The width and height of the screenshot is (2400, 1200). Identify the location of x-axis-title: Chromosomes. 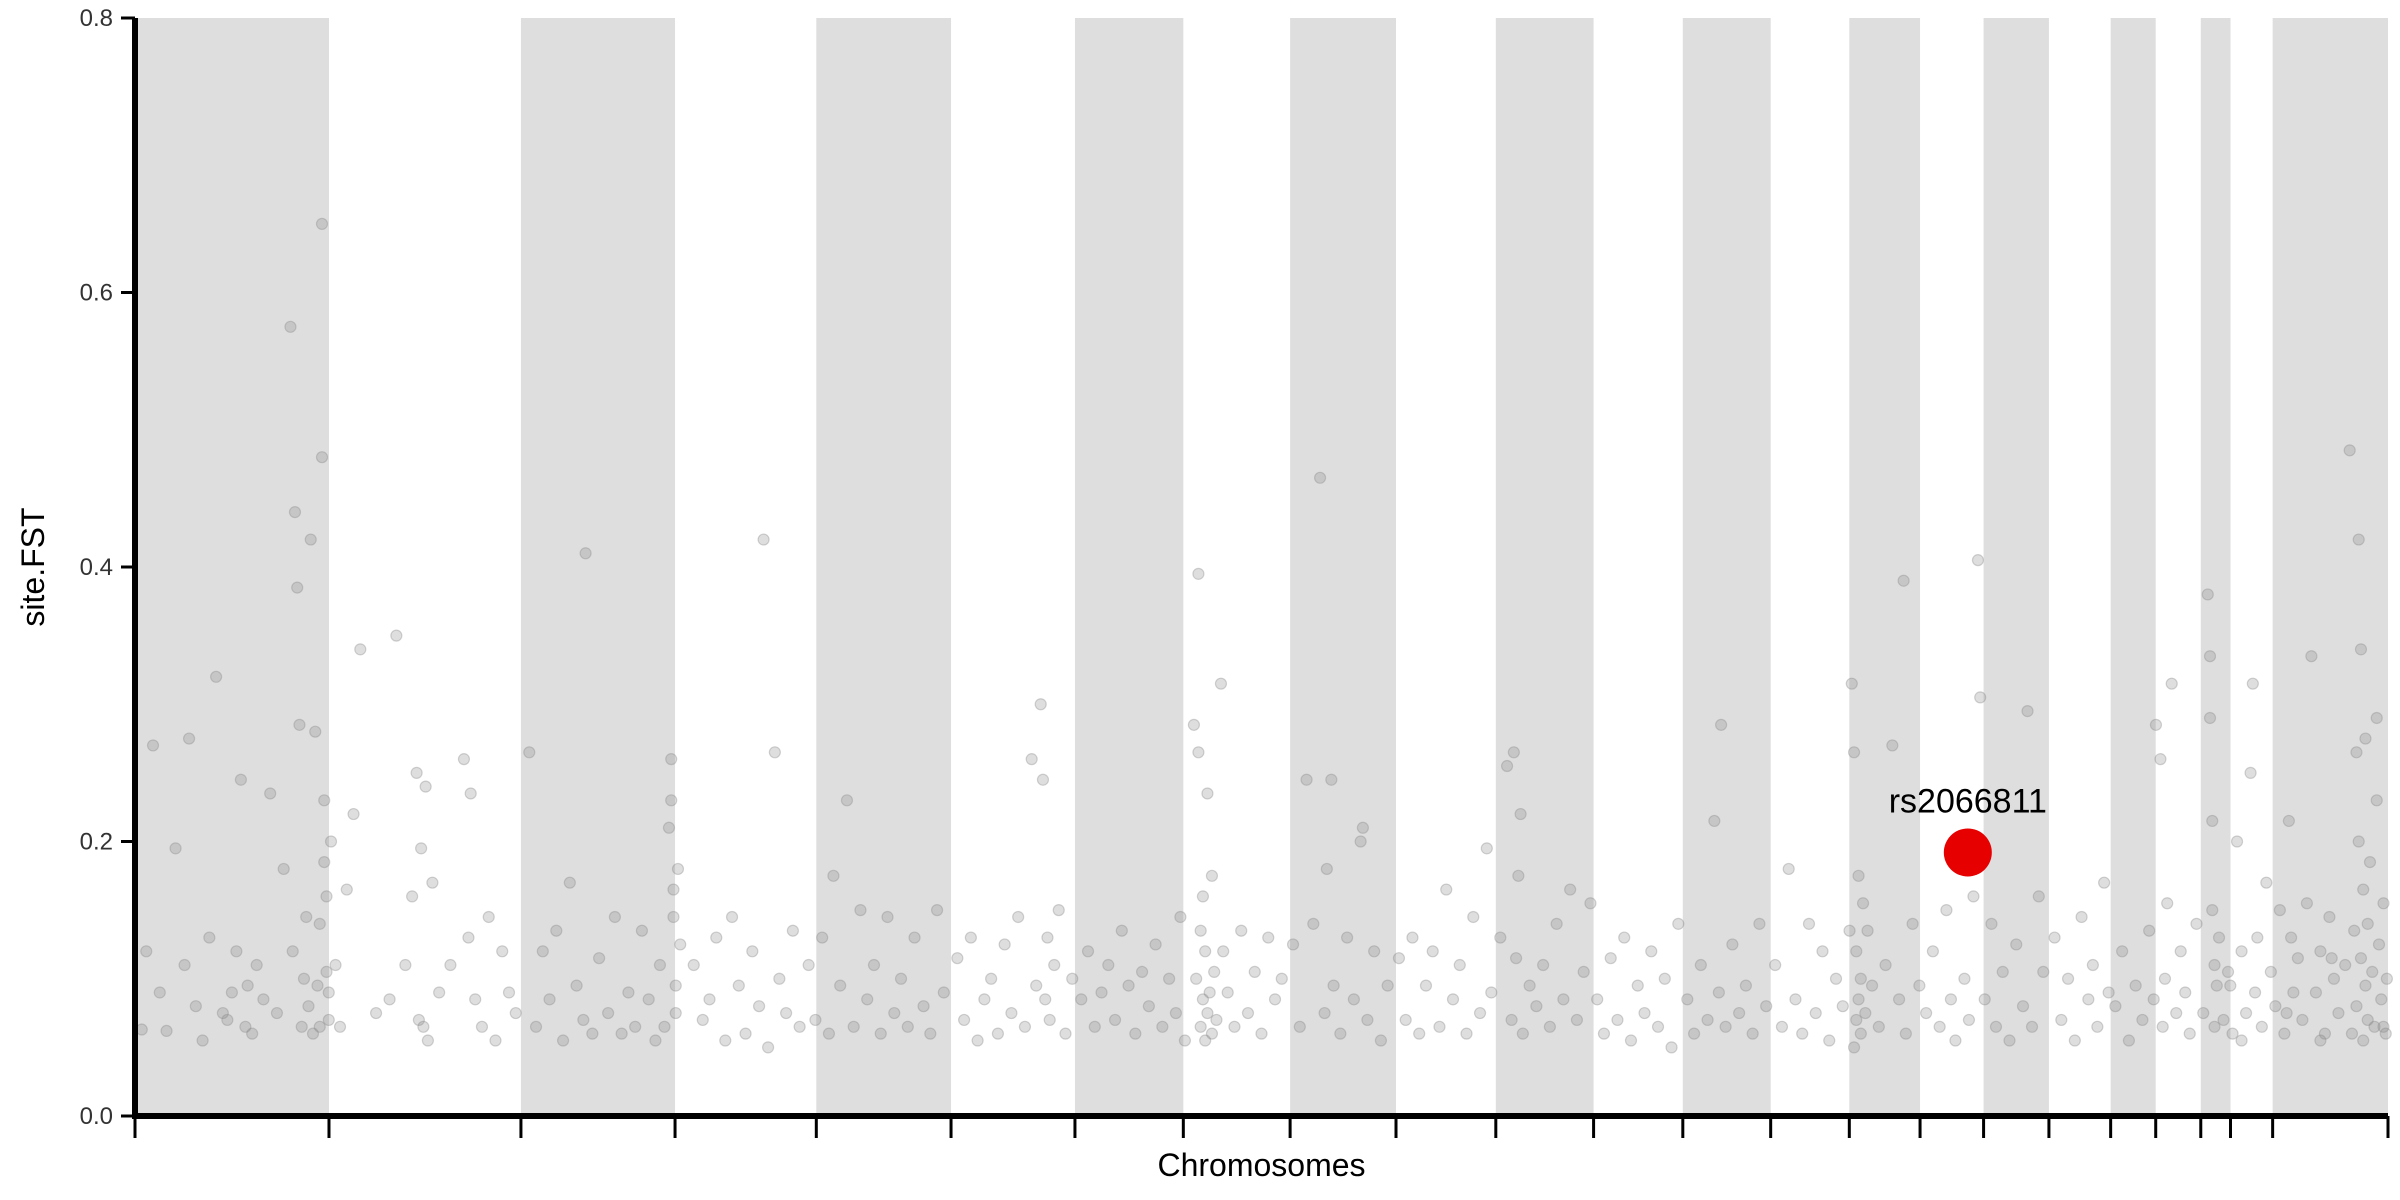
(1261, 1165).